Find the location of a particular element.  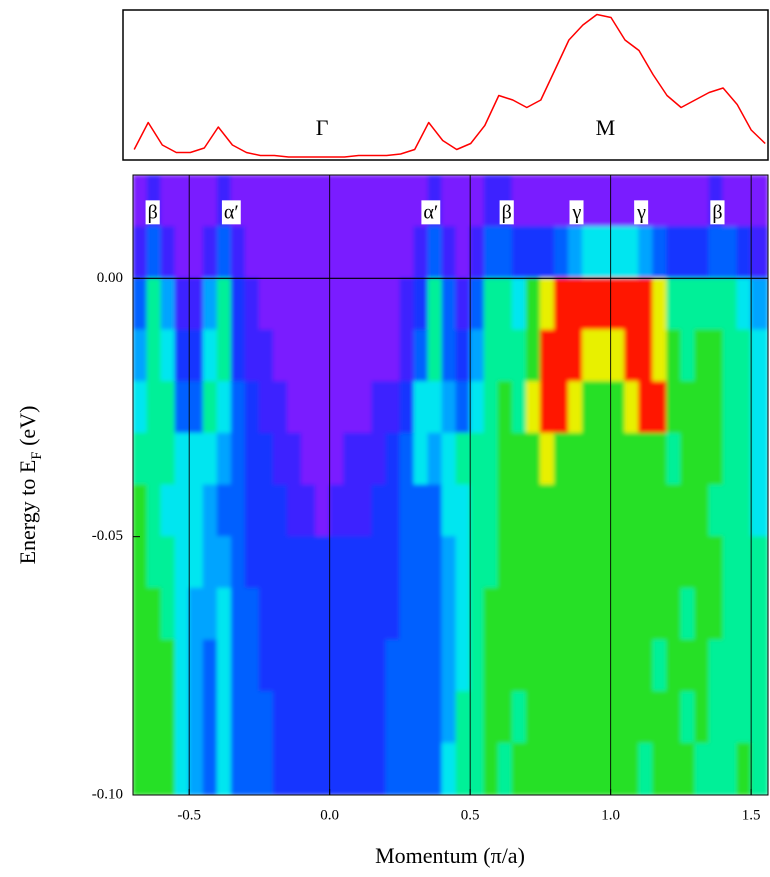

y-axis-label: Energy to EF (eV) is located at coordinates (30, 485).